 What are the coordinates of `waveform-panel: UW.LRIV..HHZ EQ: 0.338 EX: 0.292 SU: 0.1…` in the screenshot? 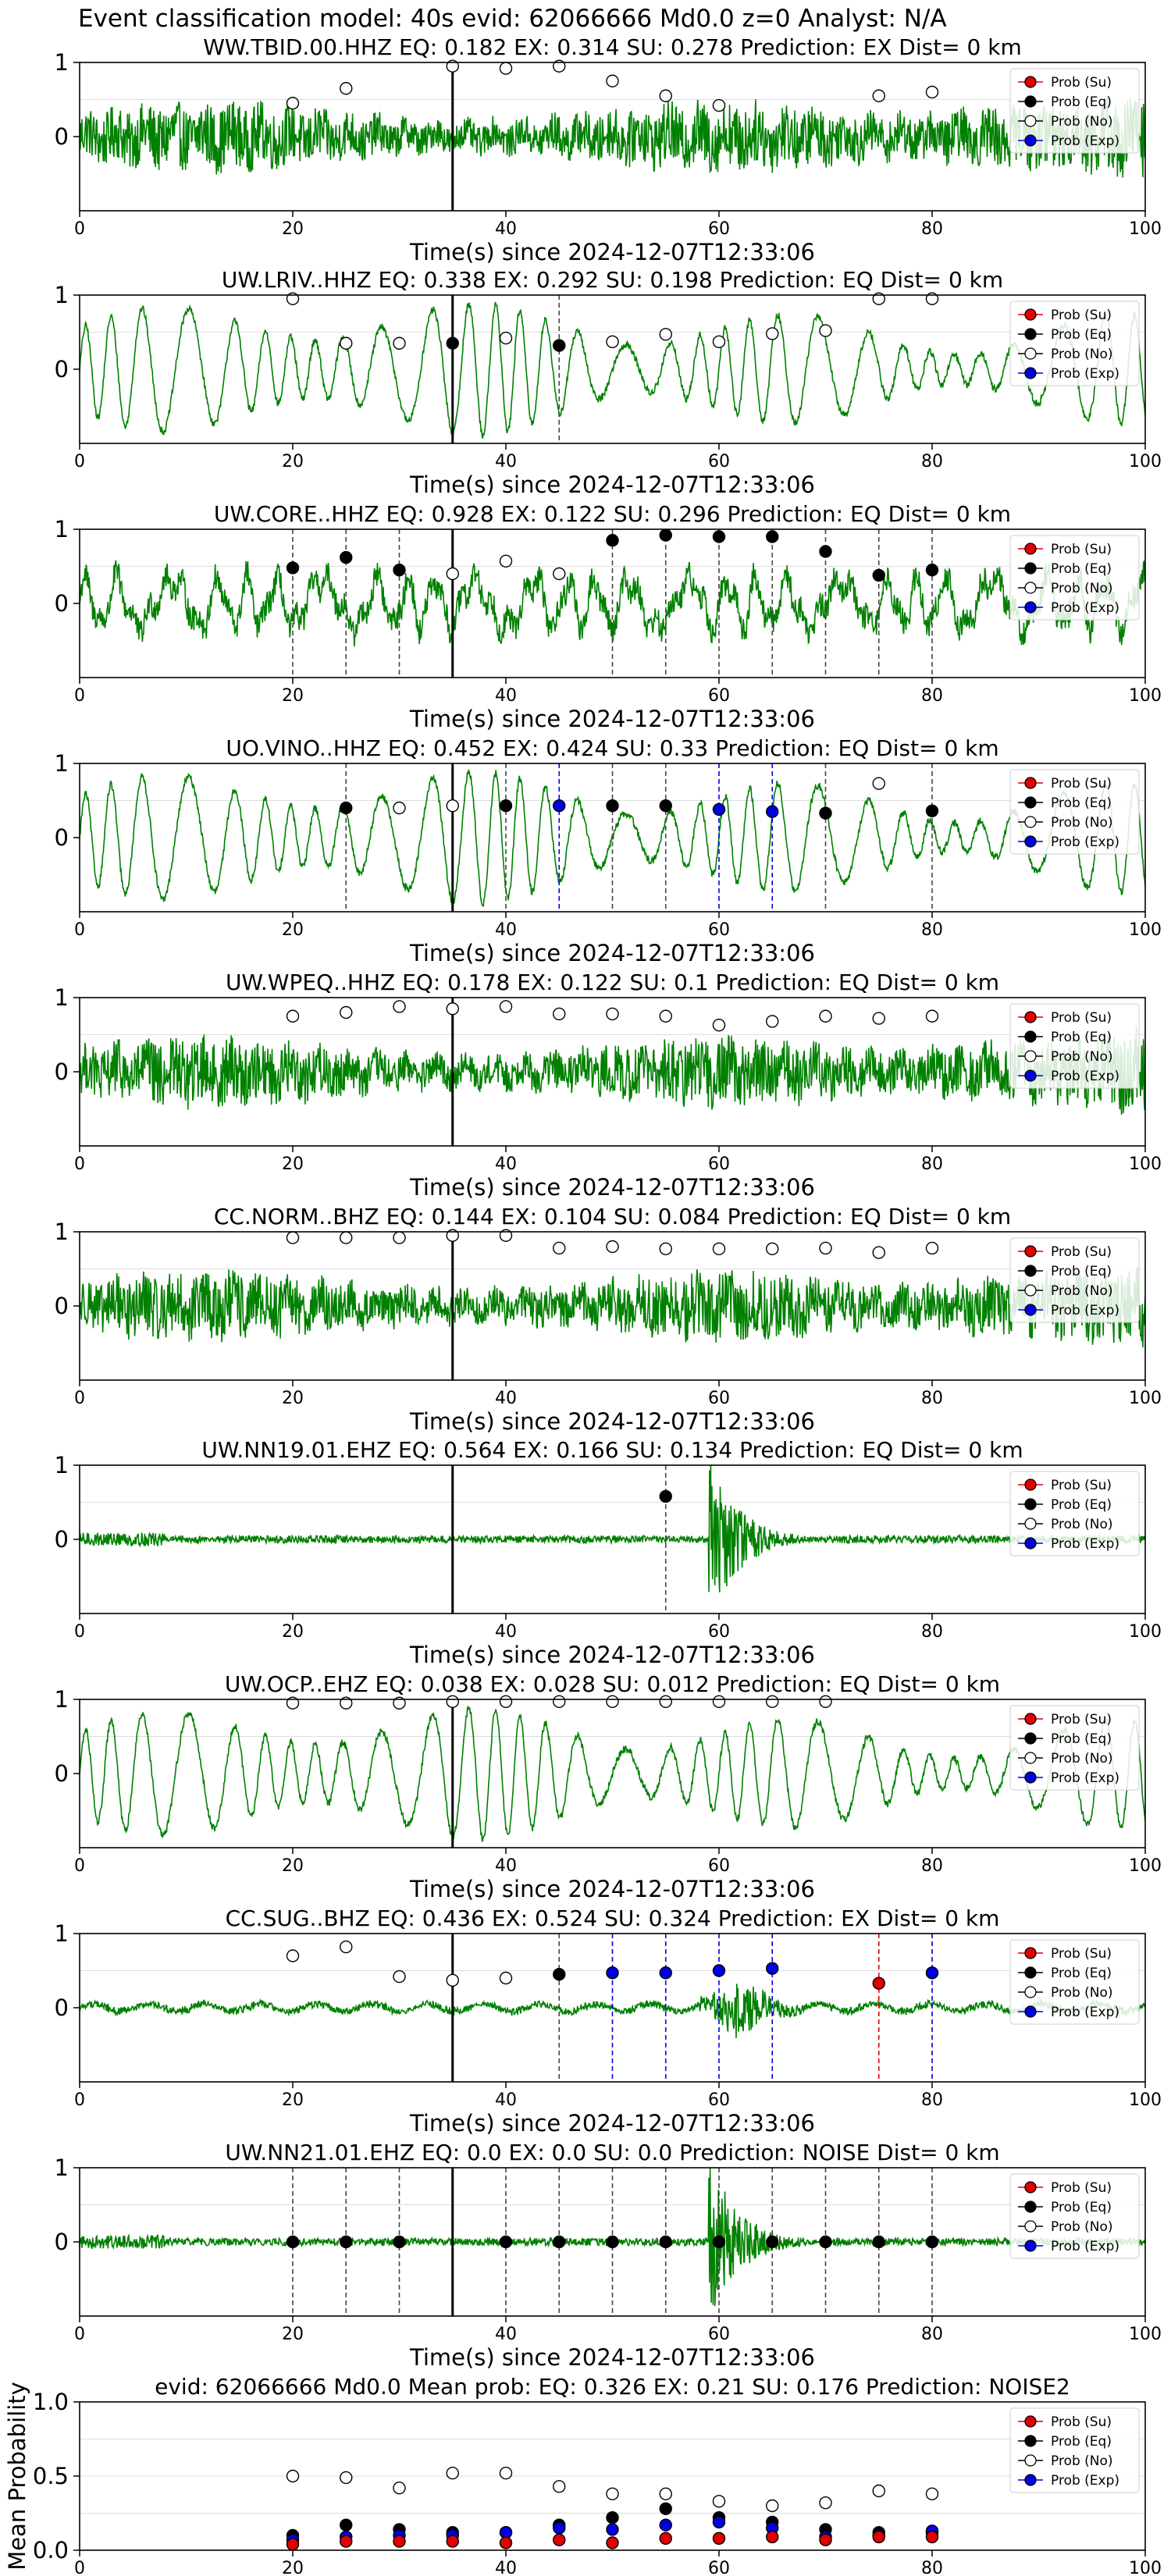 It's located at (608, 382).